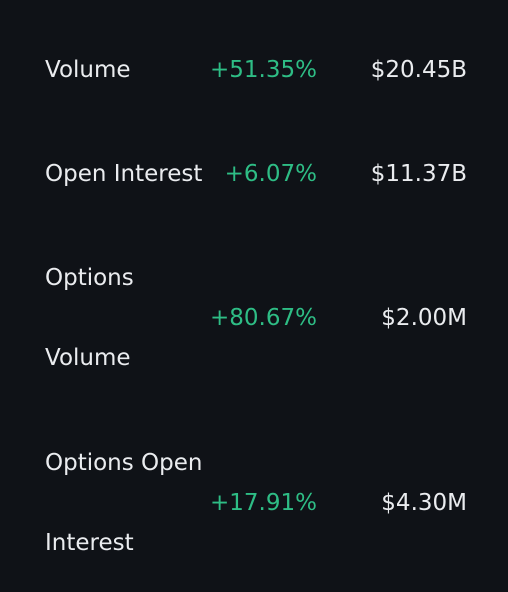 The width and height of the screenshot is (508, 592). Describe the element at coordinates (418, 70) in the screenshot. I see `stat-value: $20.45B` at that location.